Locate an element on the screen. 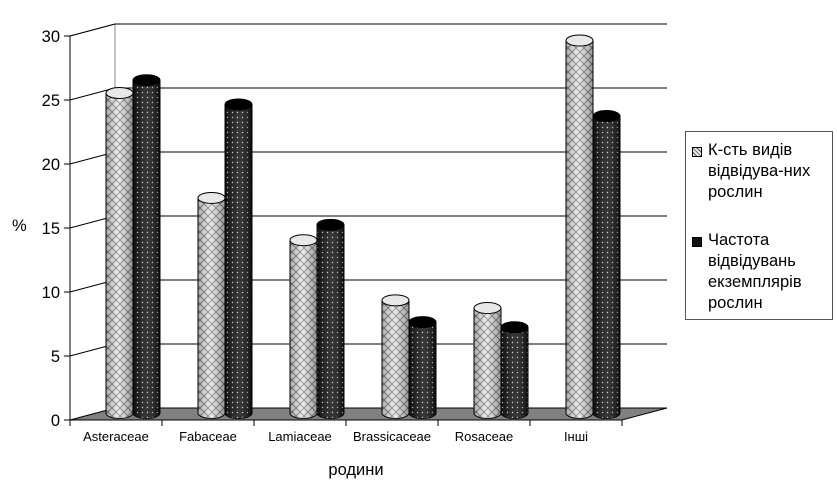 The height and width of the screenshot is (483, 837). y-tick-label: 5 is located at coordinates (55, 357).